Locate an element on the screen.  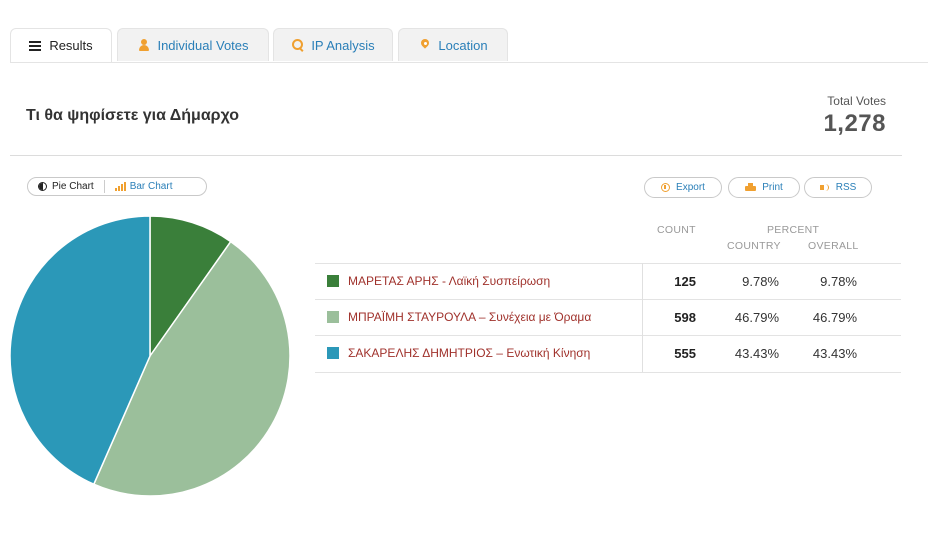
map-pin-icon is located at coordinates (425, 45).